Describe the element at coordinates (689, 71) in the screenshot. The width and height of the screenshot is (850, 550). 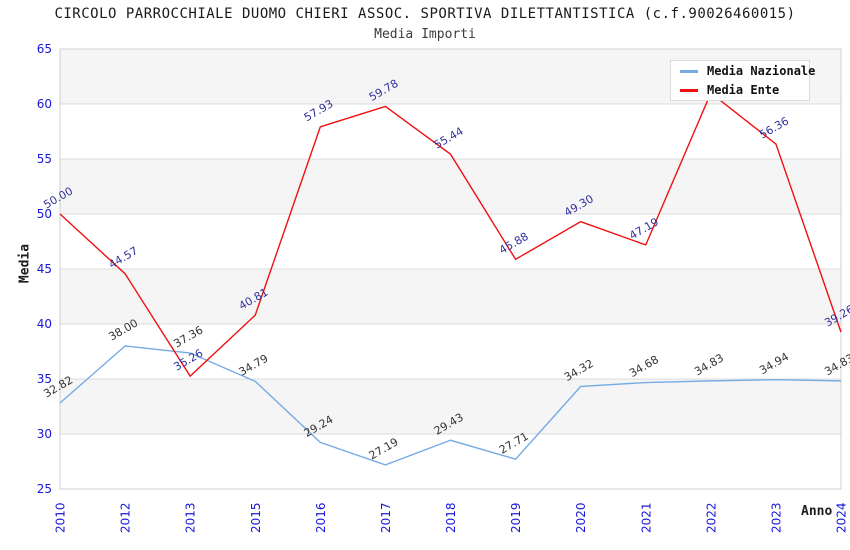
I see `line-swatch-nazionale` at that location.